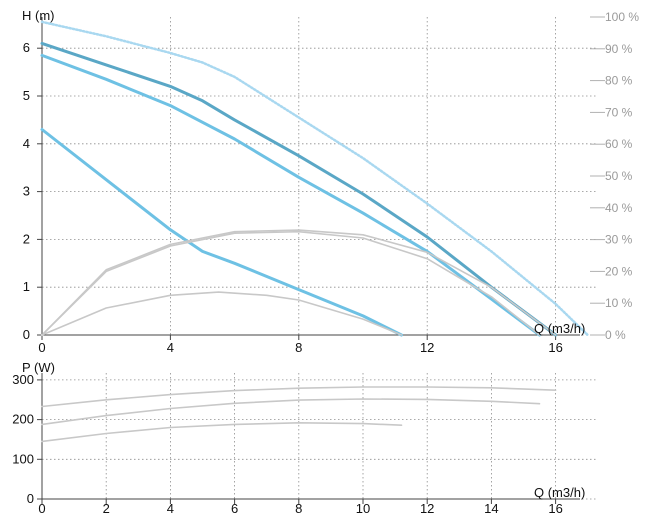  I want to click on head-y-tick-label: 5, so click(26, 95).